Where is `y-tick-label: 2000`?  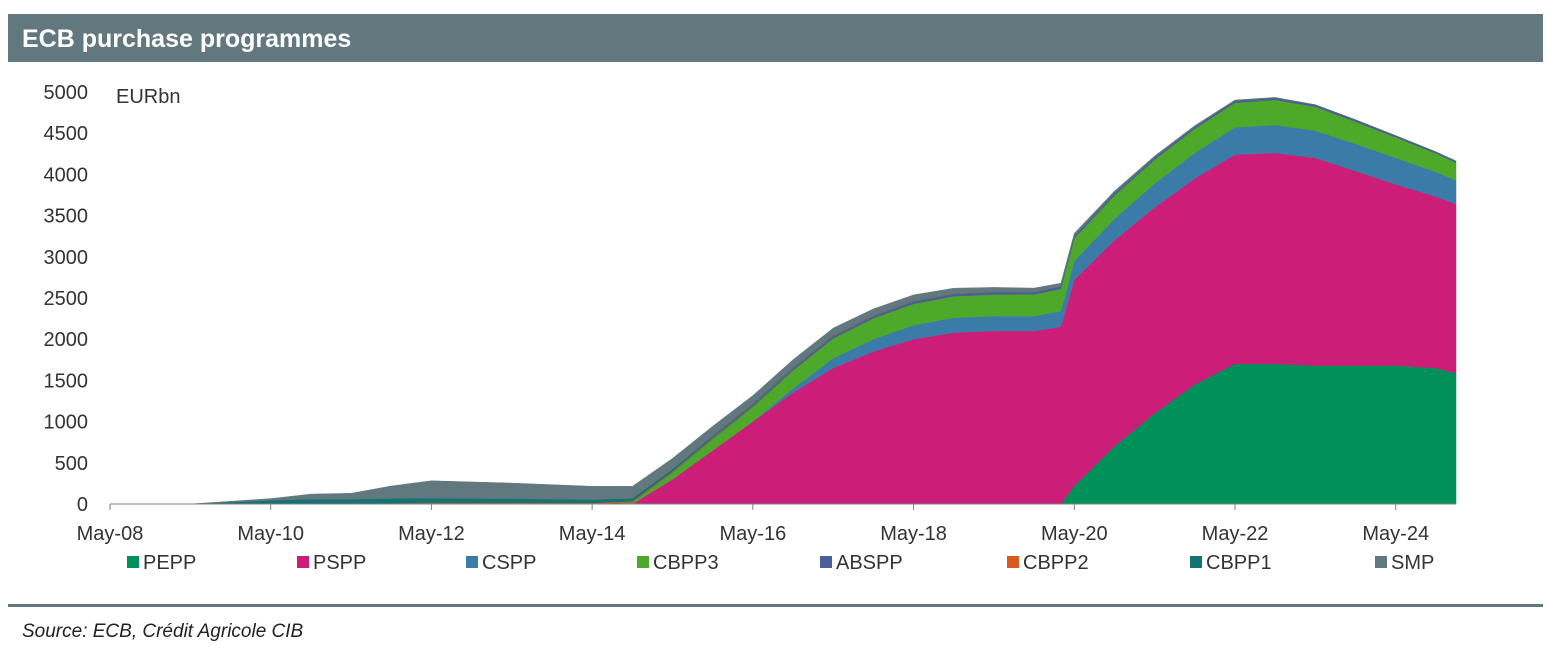 y-tick-label: 2000 is located at coordinates (66, 340).